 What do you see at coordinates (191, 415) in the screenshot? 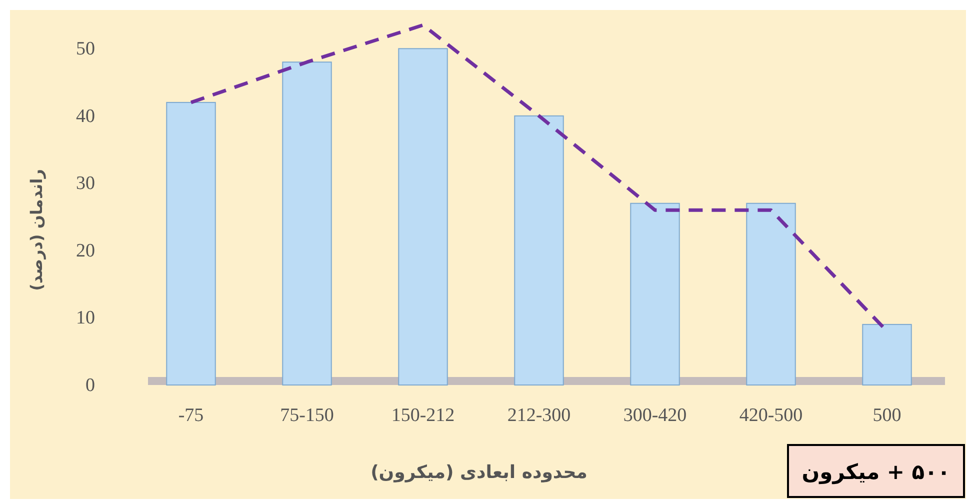
I see `x-tick-label: -75` at bounding box center [191, 415].